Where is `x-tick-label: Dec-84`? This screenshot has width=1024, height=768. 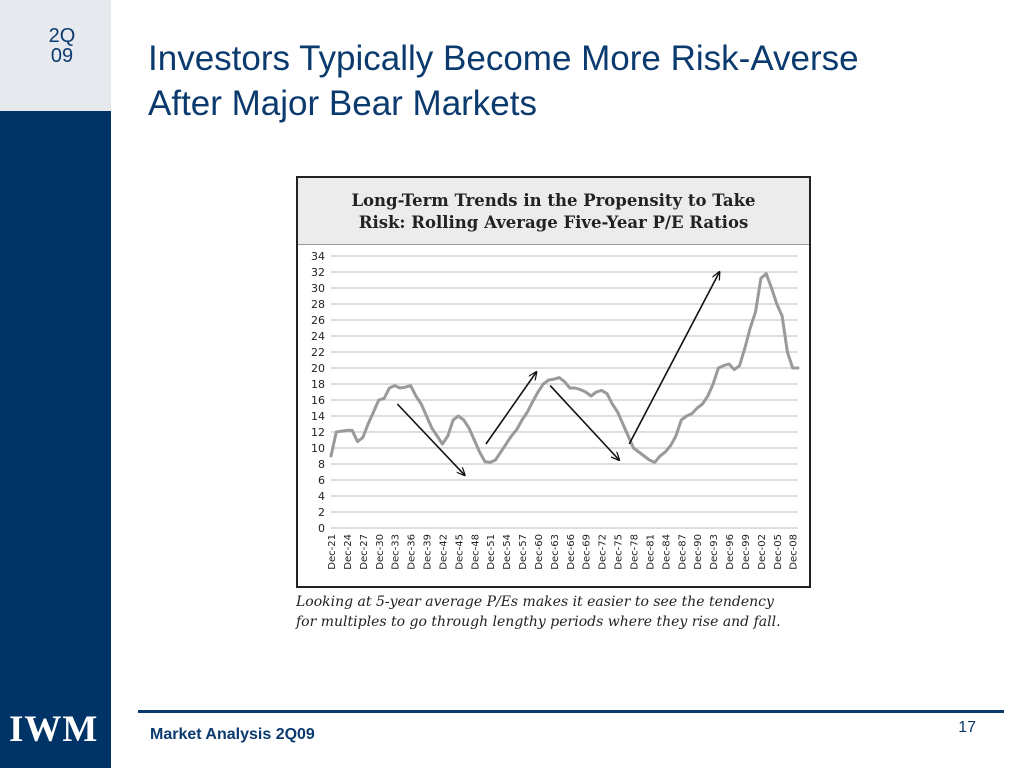
x-tick-label: Dec-84 is located at coordinates (666, 552).